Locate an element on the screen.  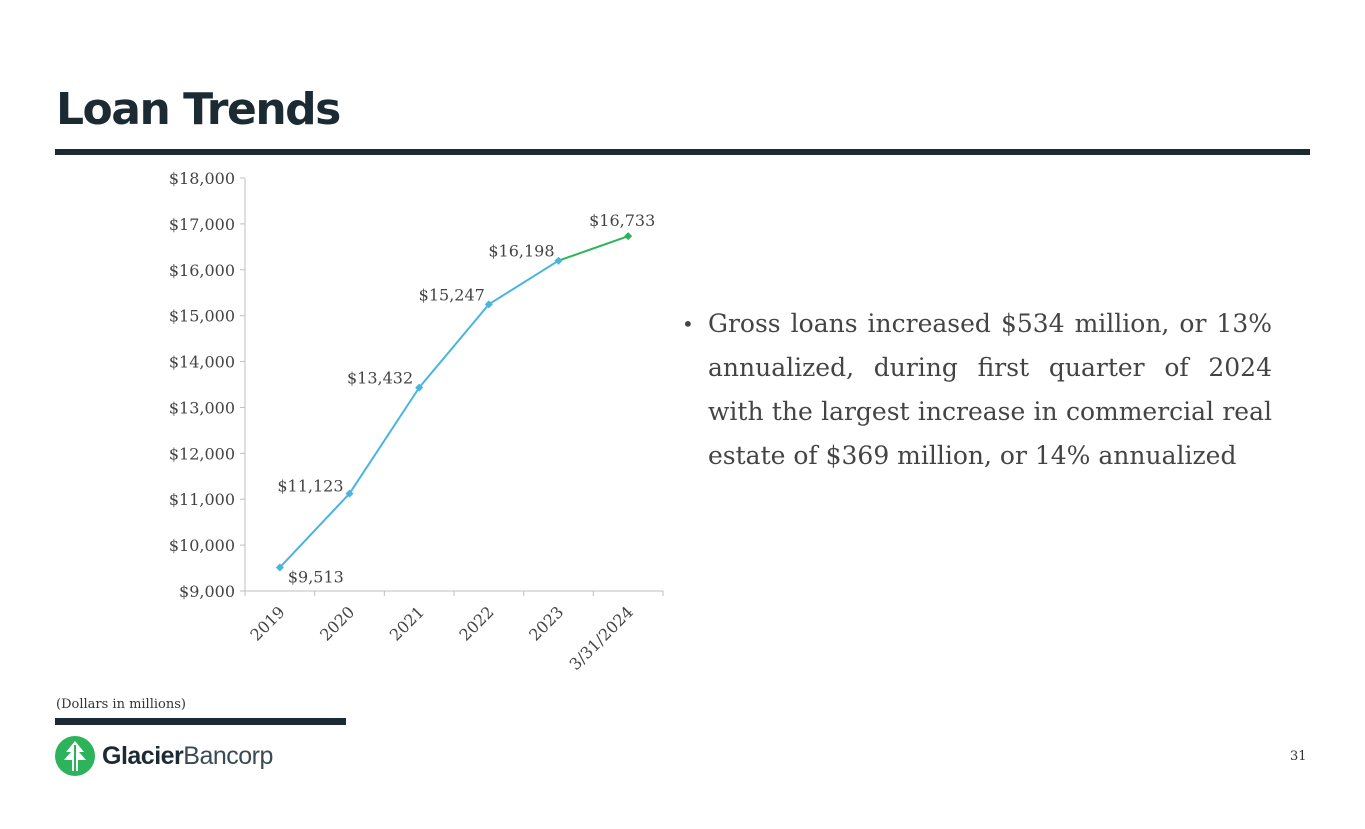
brand-name: GlacierBancorp is located at coordinates (187, 756).